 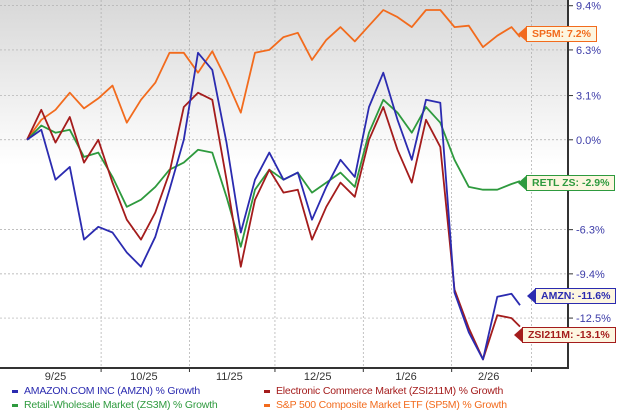 What do you see at coordinates (405, 377) in the screenshot?
I see `x-tick-label: 1/26` at bounding box center [405, 377].